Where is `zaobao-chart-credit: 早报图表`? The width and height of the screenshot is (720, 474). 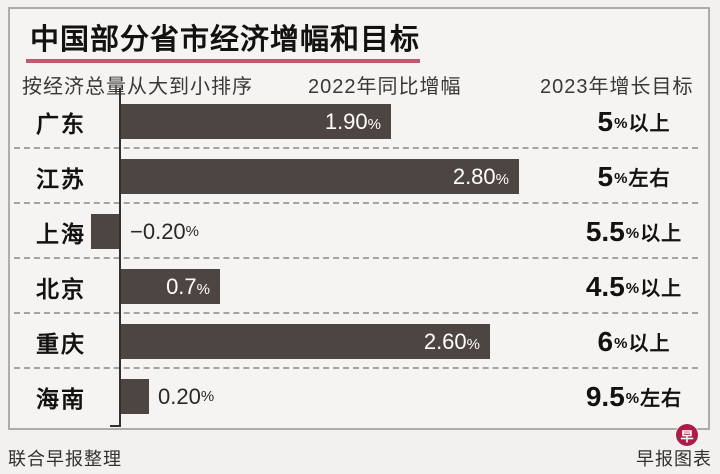 zaobao-chart-credit: 早报图表 is located at coordinates (674, 459).